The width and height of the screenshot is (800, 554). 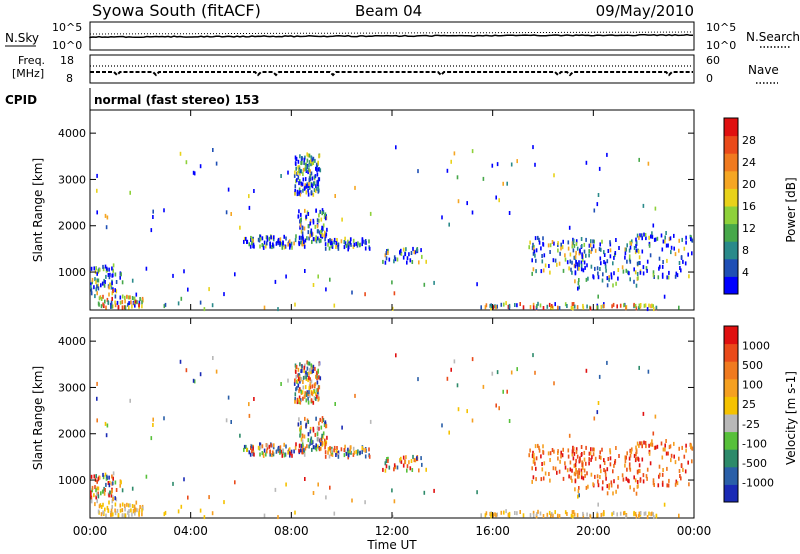 What do you see at coordinates (745, 250) in the screenshot?
I see `power-colorbar-tick: 8` at bounding box center [745, 250].